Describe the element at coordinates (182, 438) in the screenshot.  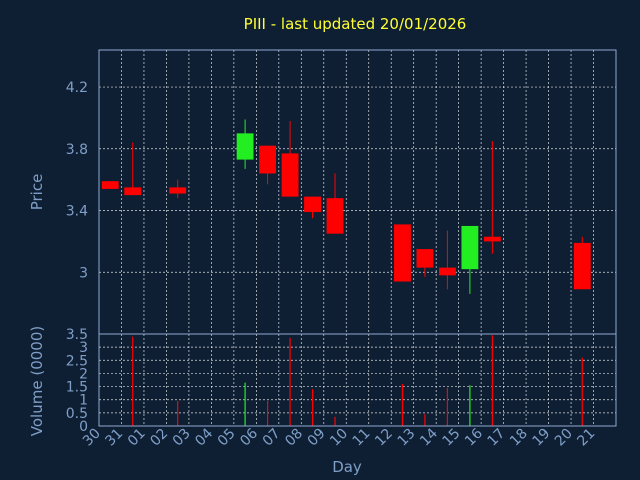
I see `day-tick-label: 03` at that location.